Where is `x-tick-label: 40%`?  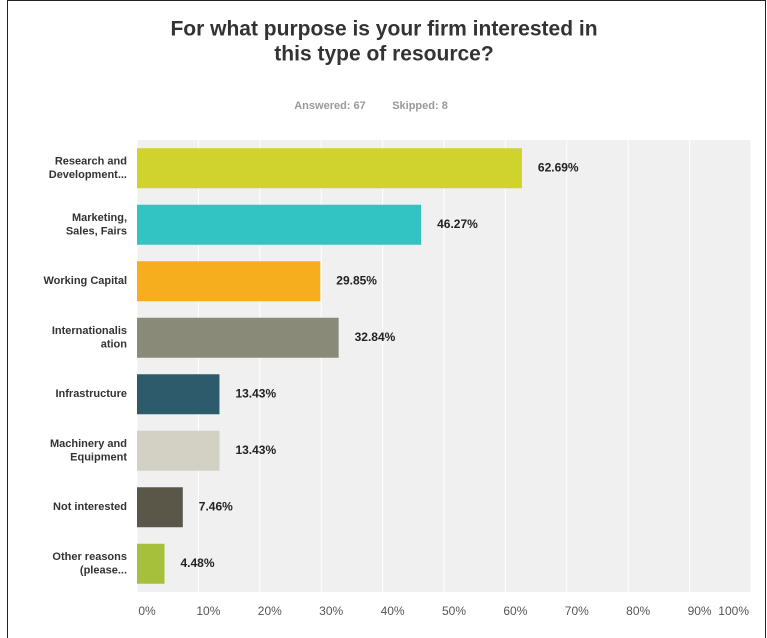
x-tick-label: 40% is located at coordinates (393, 611).